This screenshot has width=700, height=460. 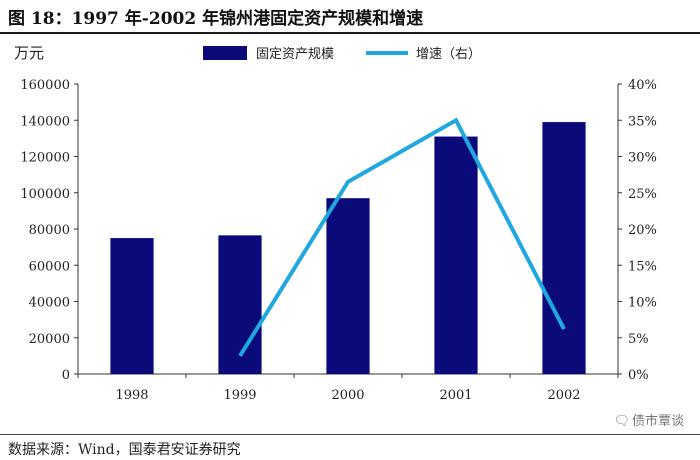 I want to click on x-tick-label: 1998, so click(x=131, y=395).